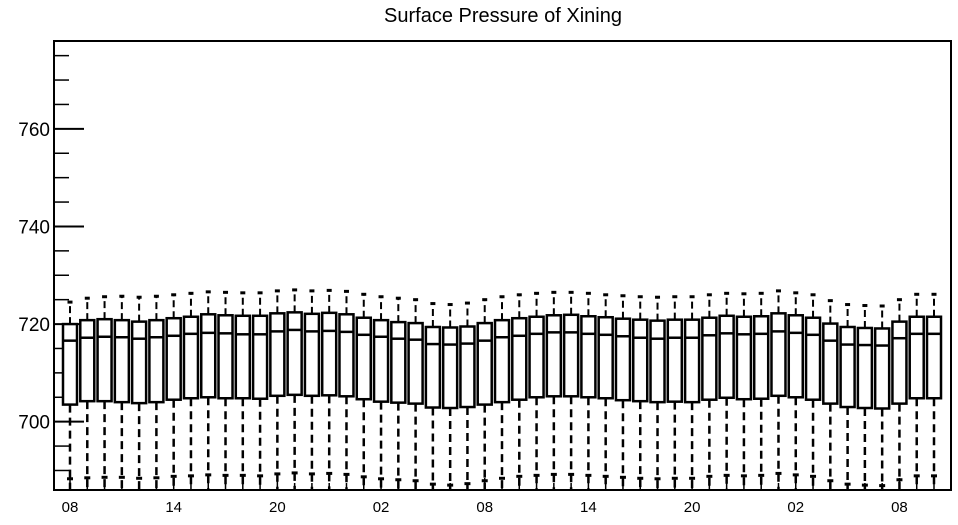 Image resolution: width=958 pixels, height=525 pixels. I want to click on x-axis: 08 14 20 02 08 14 20 02 08, so click(498, 497).